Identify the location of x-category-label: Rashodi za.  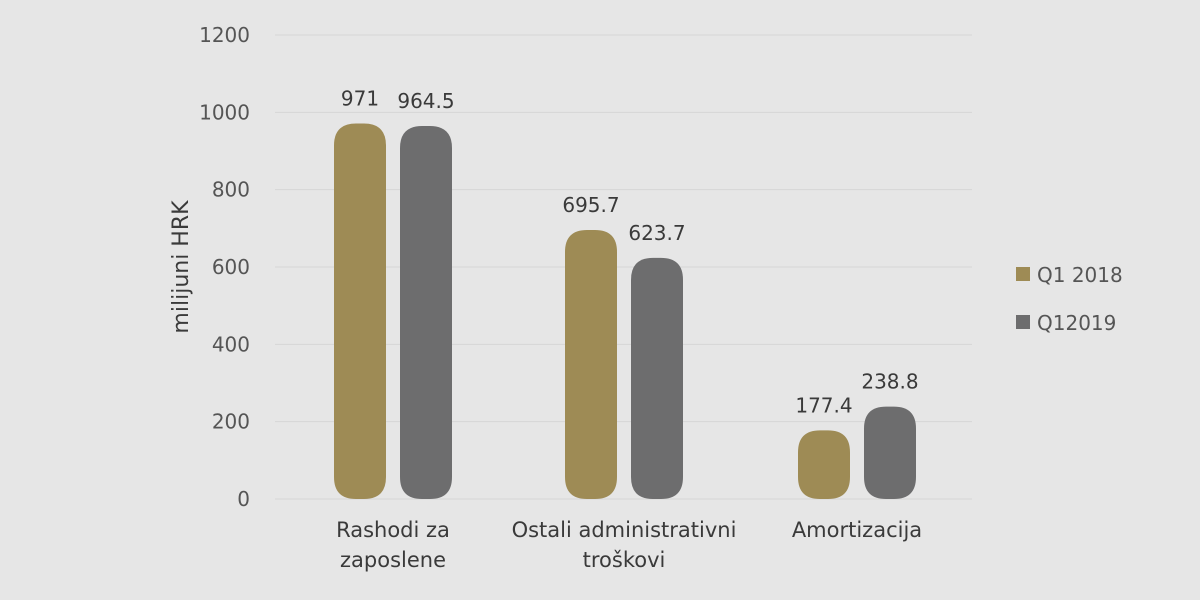
(393, 530).